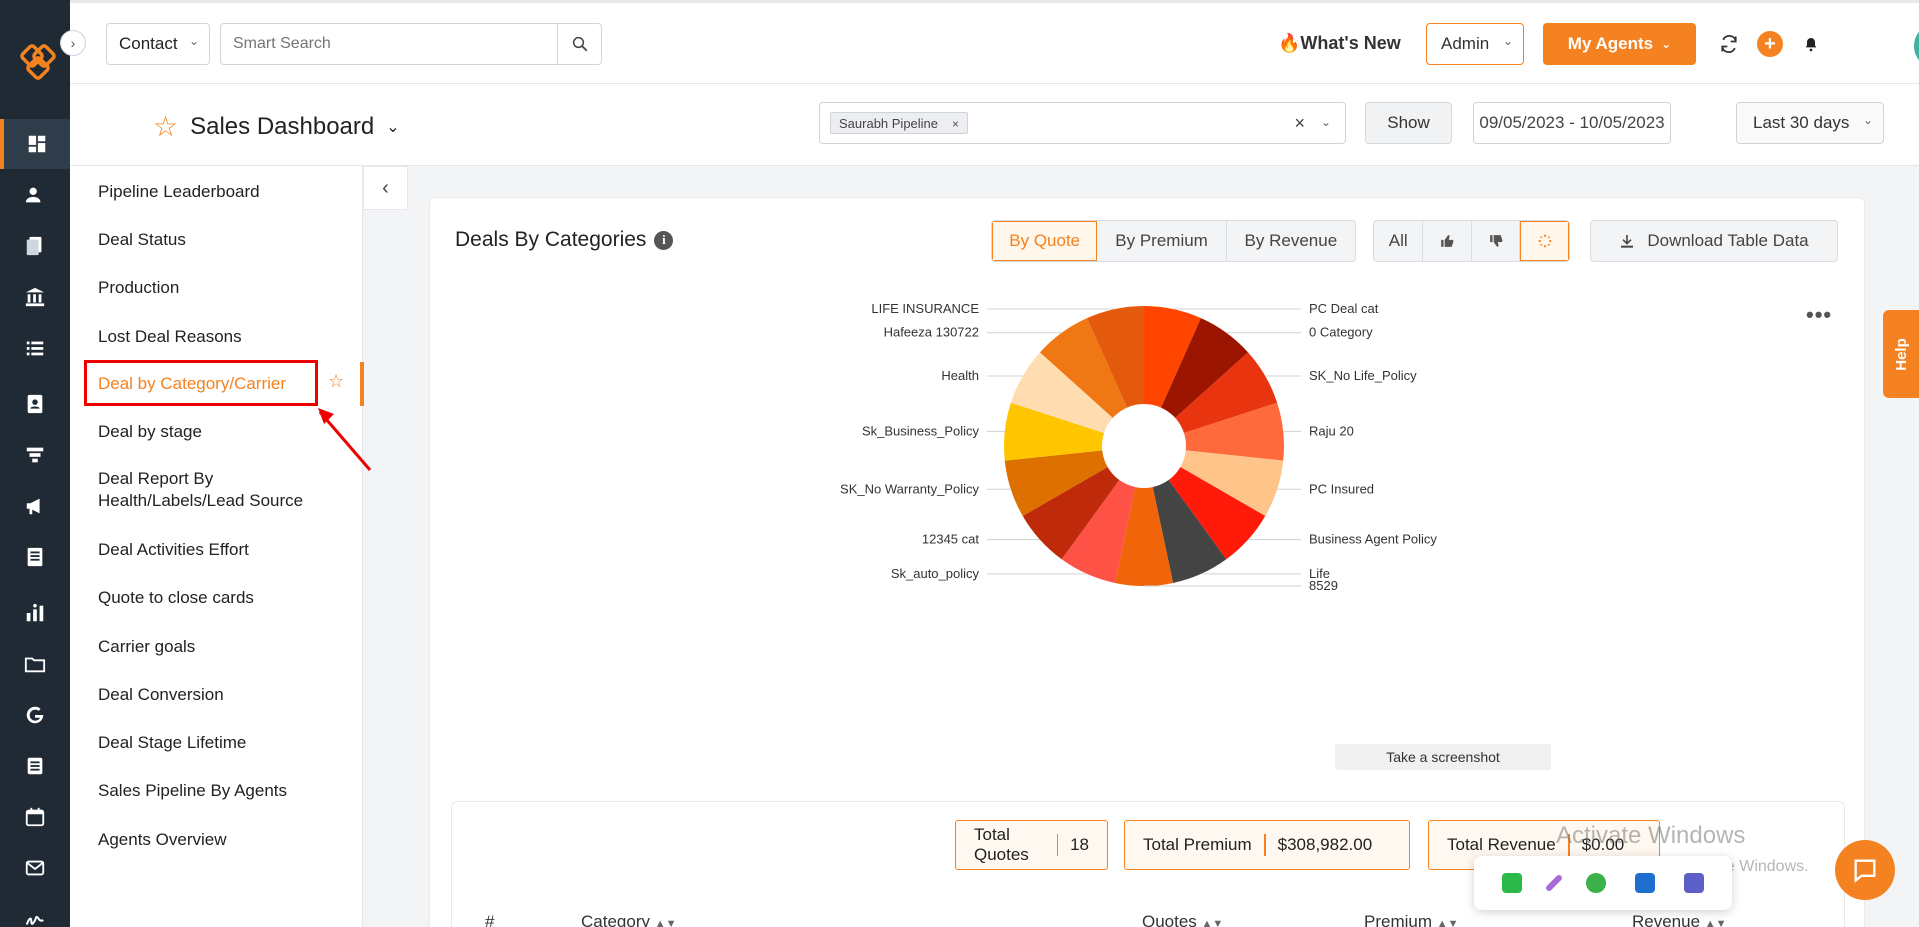 This screenshot has width=1919, height=927. Describe the element at coordinates (1162, 241) in the screenshot. I see `tab-by-premium: By Premium` at that location.